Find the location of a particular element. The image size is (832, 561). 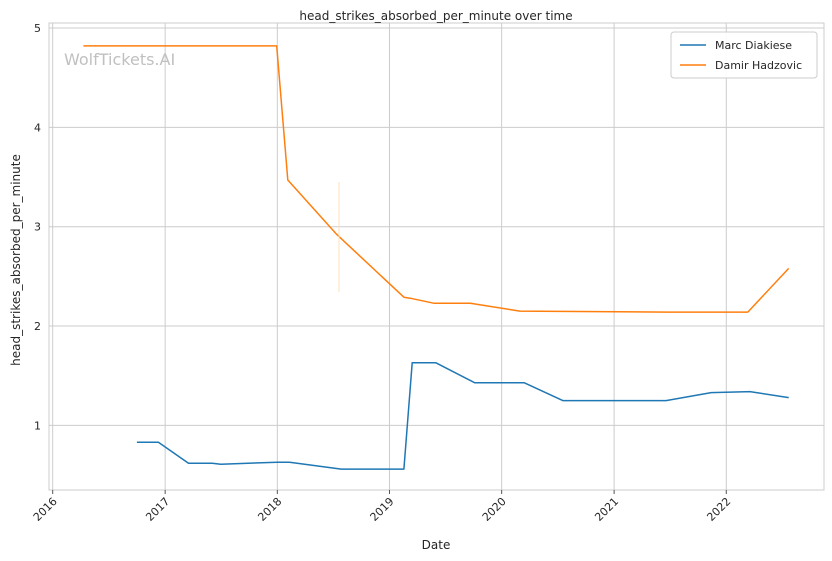

y-tick-label: 3 is located at coordinates (37, 227).